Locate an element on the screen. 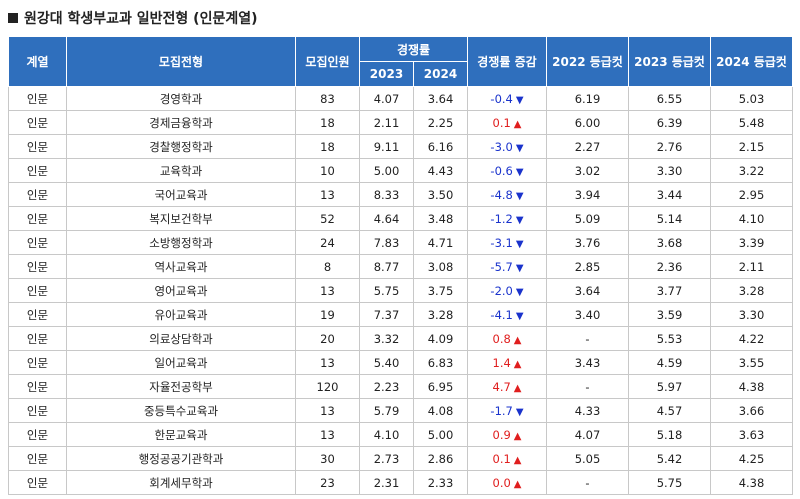  square-bullet-icon is located at coordinates (13, 18).